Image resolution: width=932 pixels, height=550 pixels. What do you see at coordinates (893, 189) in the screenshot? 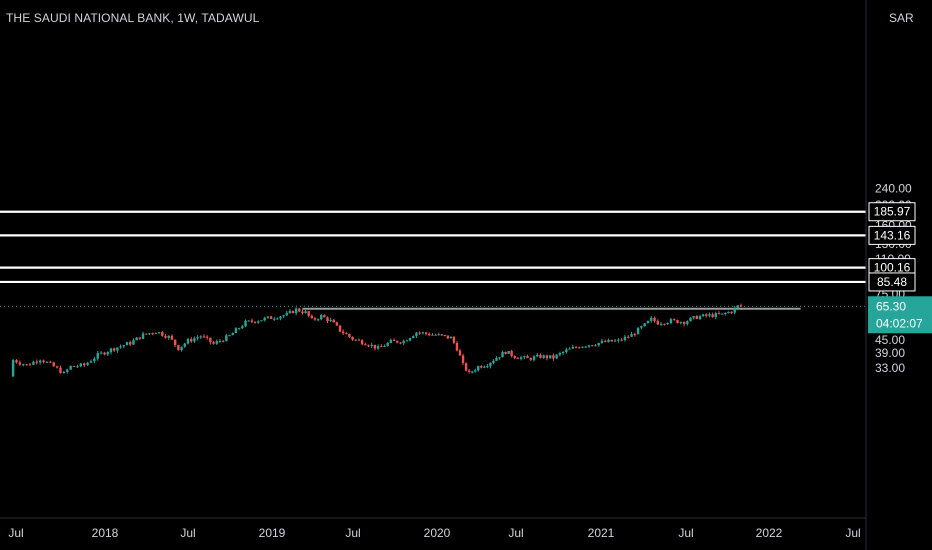
I see `y-tick-label: 240.00` at bounding box center [893, 189].